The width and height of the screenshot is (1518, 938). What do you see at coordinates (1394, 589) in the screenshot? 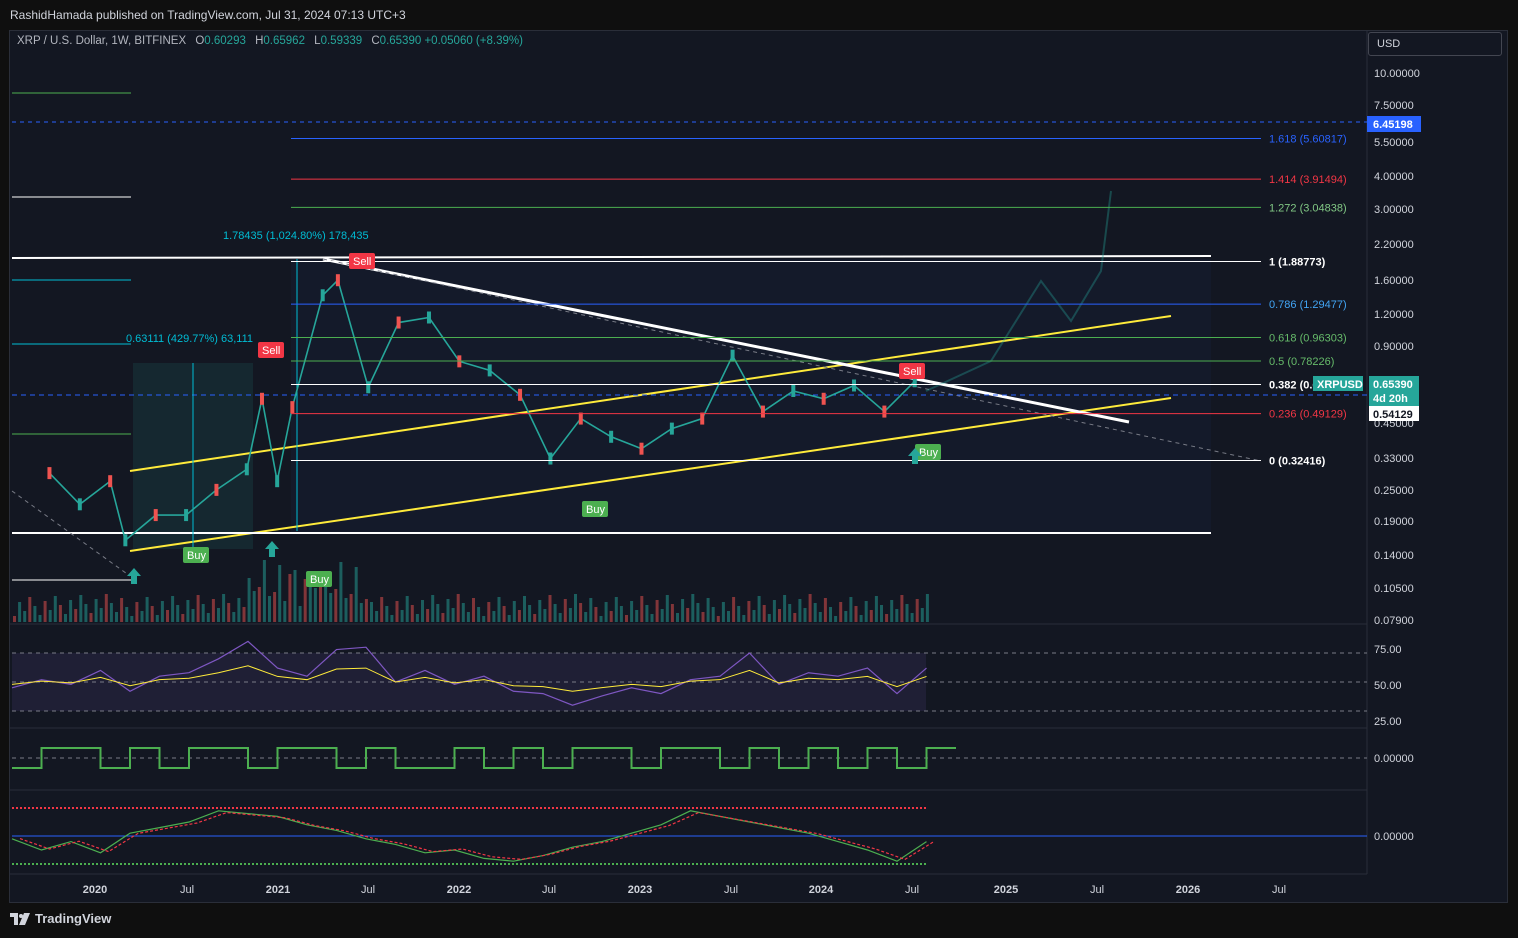
I see `y-tick-label: 0.10500` at bounding box center [1394, 589].